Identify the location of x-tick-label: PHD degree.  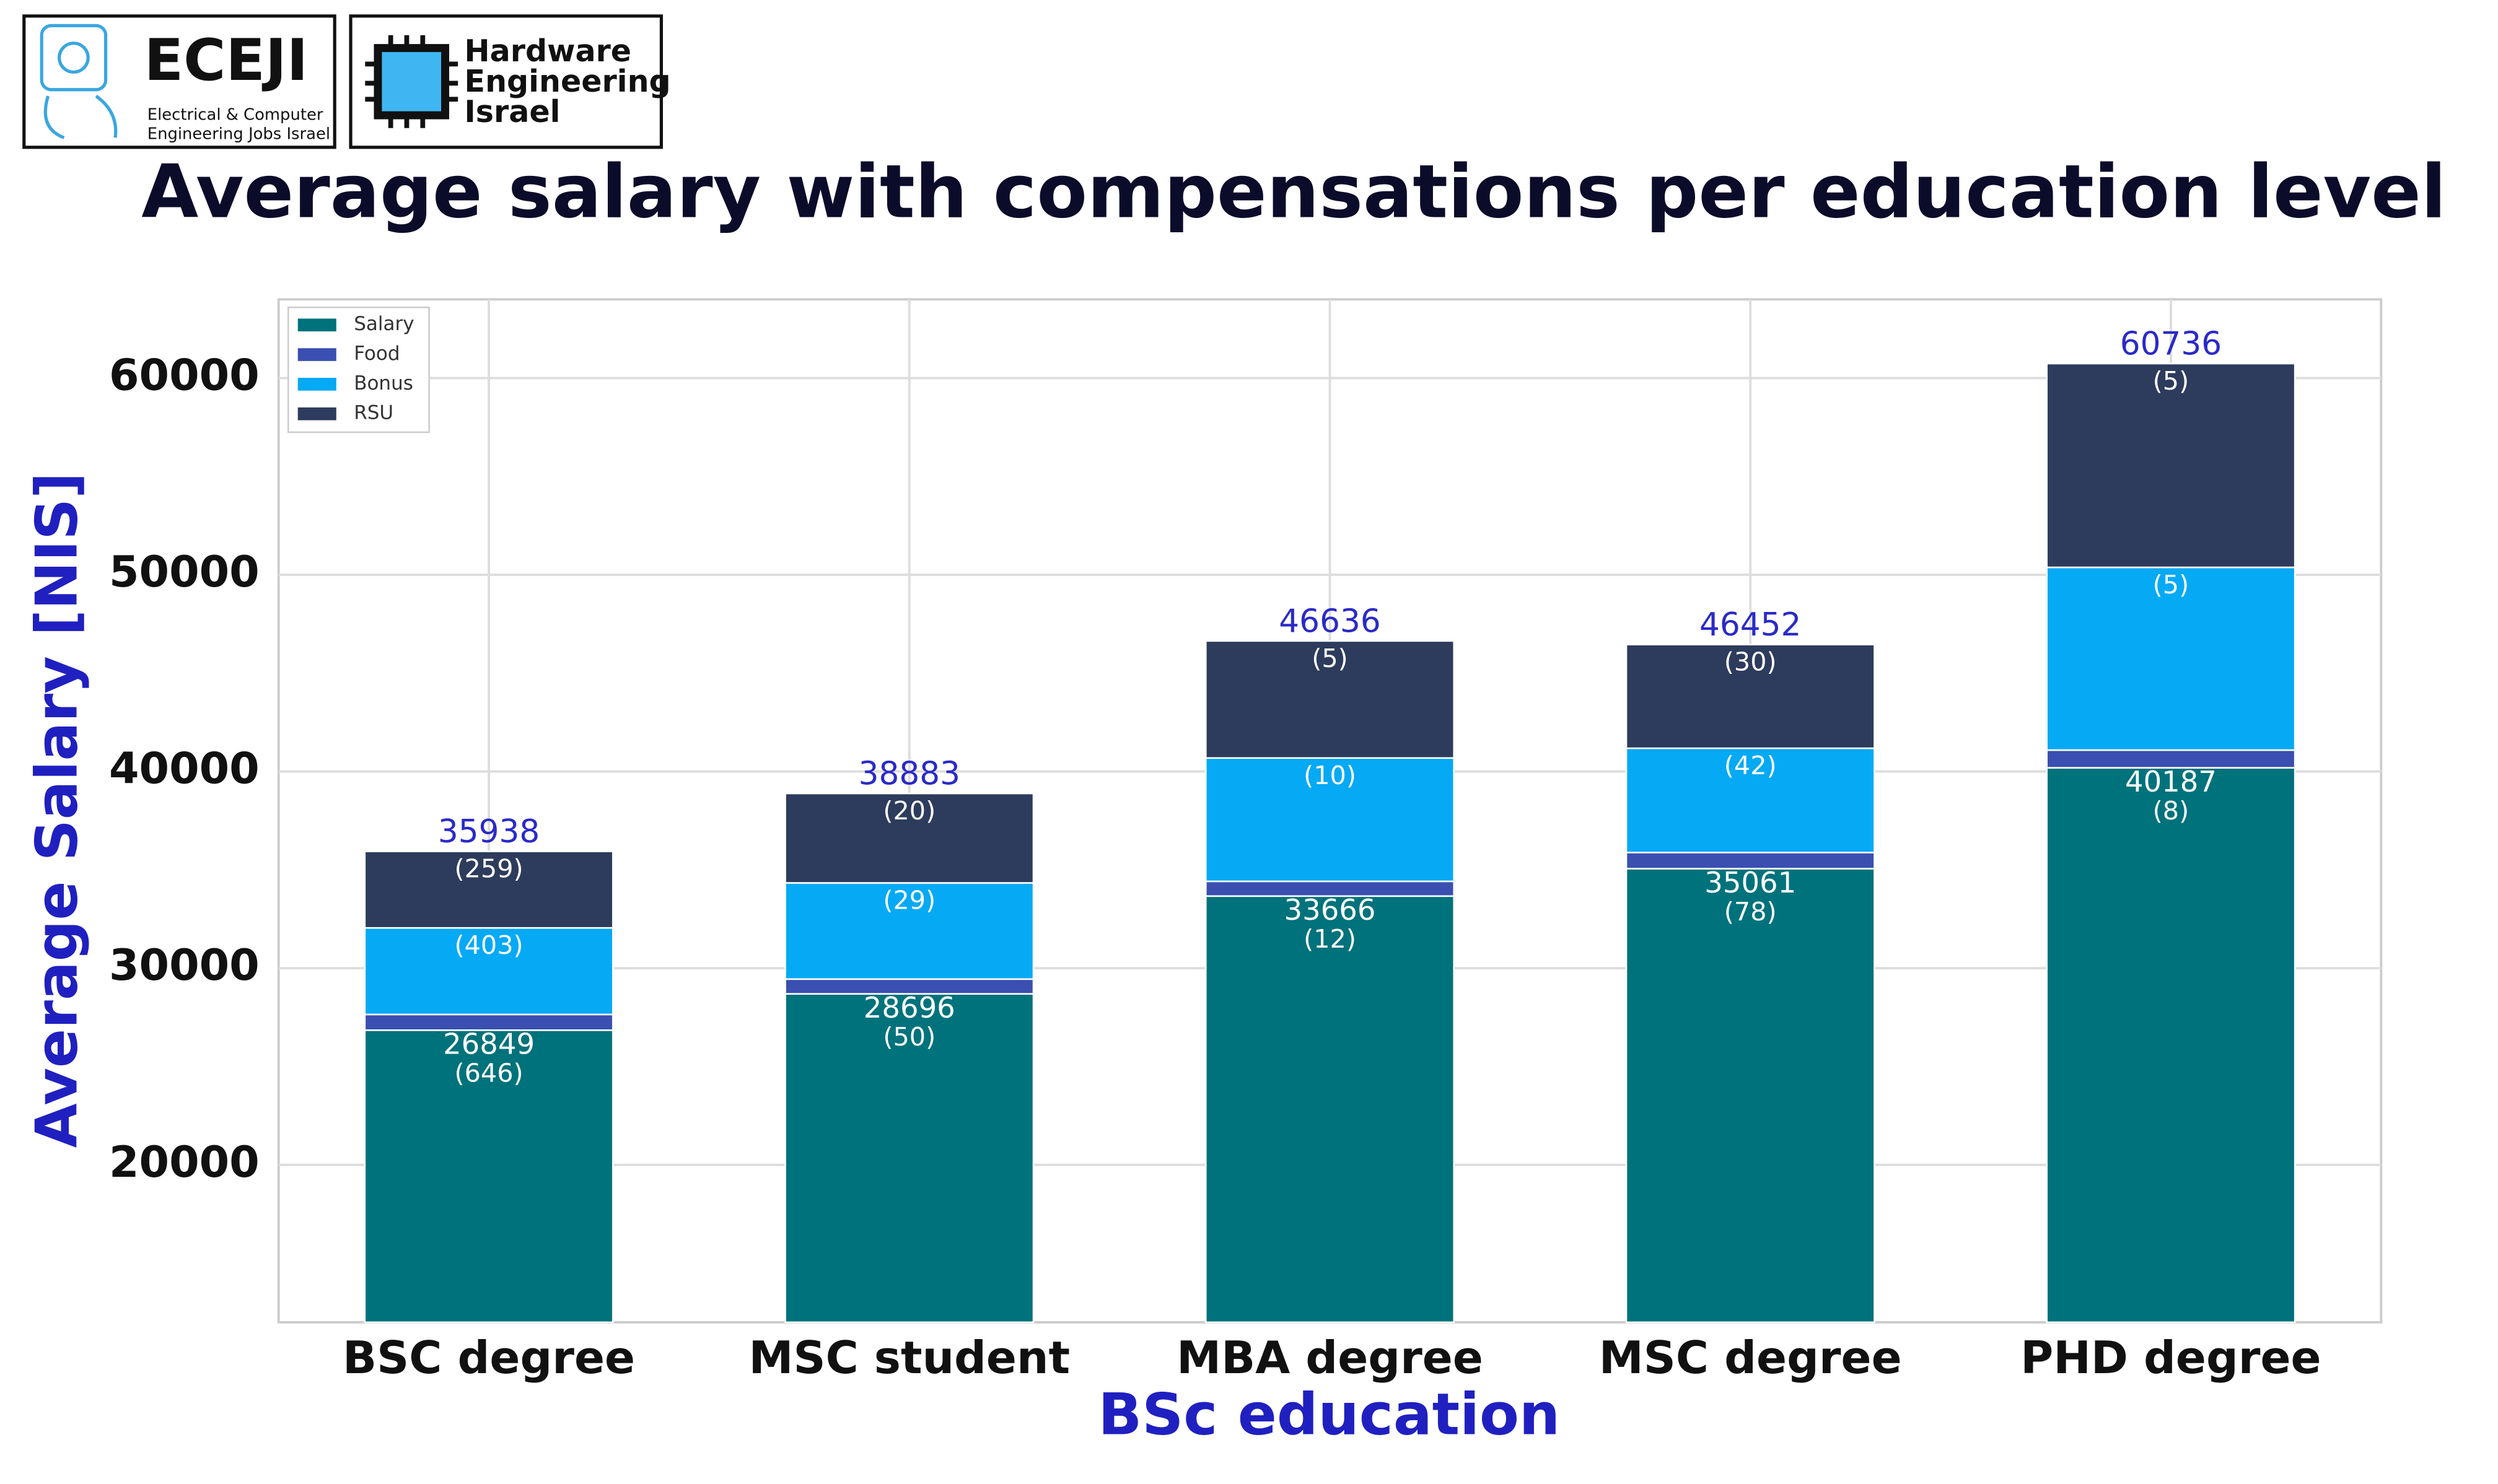
(2170, 1358).